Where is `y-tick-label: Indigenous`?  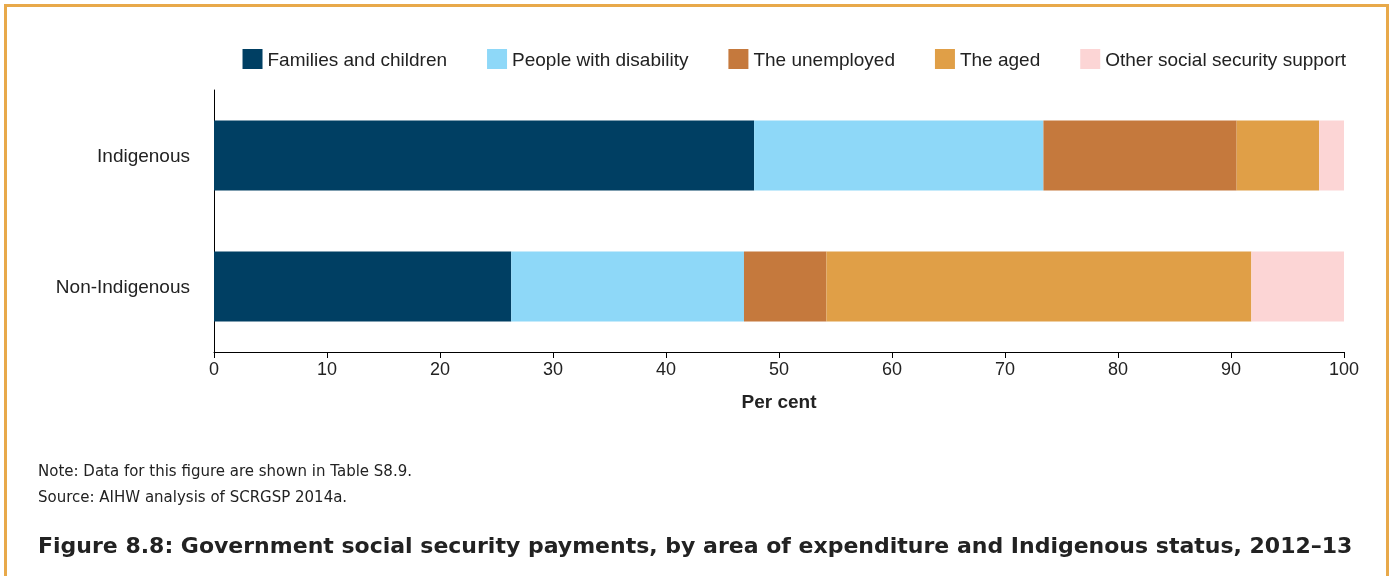 y-tick-label: Indigenous is located at coordinates (143, 155).